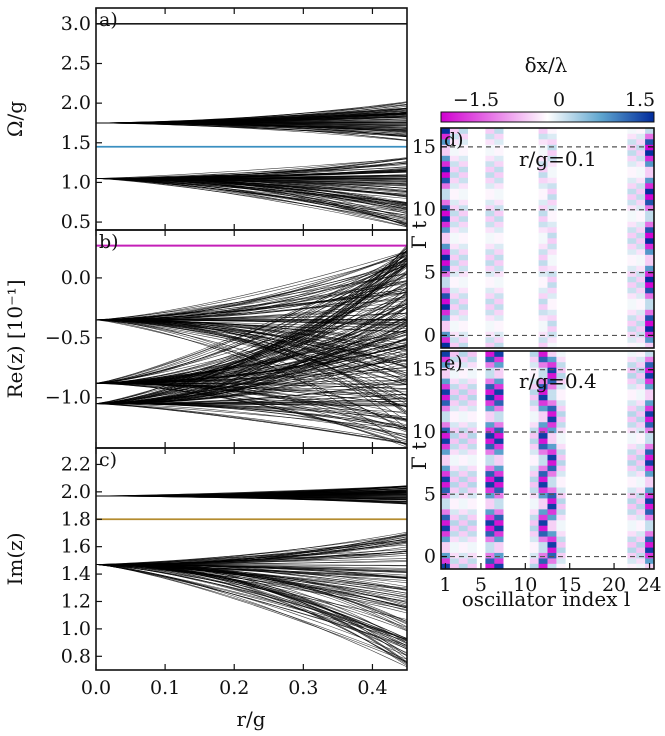  I want to click on panel-d-ytick-label: 10, so click(424, 210).